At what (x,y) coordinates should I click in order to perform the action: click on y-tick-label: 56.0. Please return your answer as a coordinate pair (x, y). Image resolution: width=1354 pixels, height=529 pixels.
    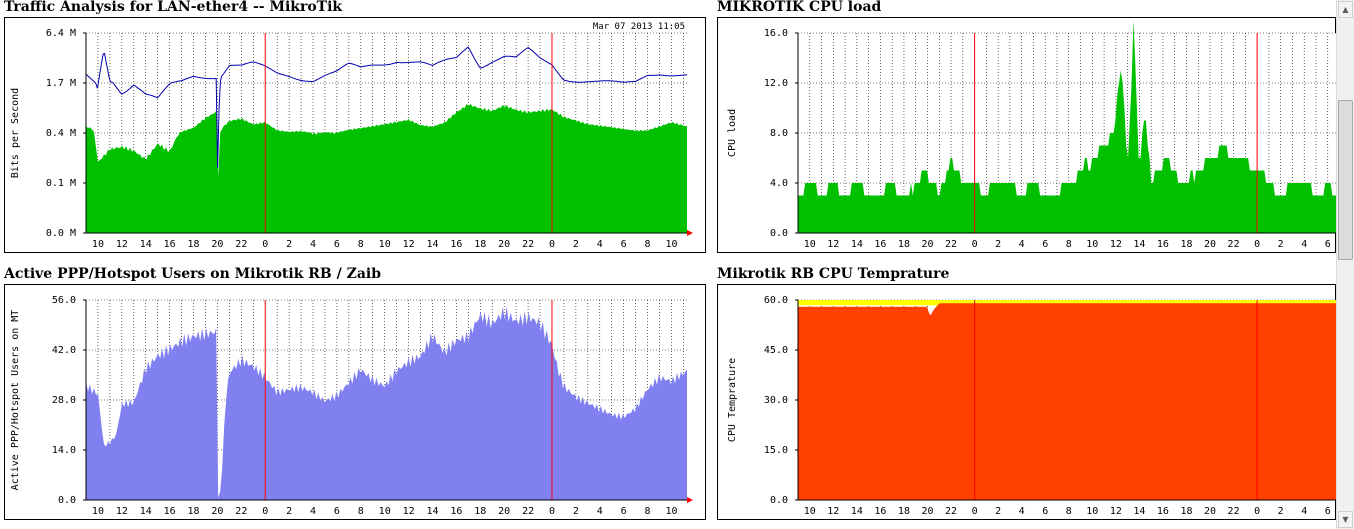
    Looking at the image, I should click on (64, 300).